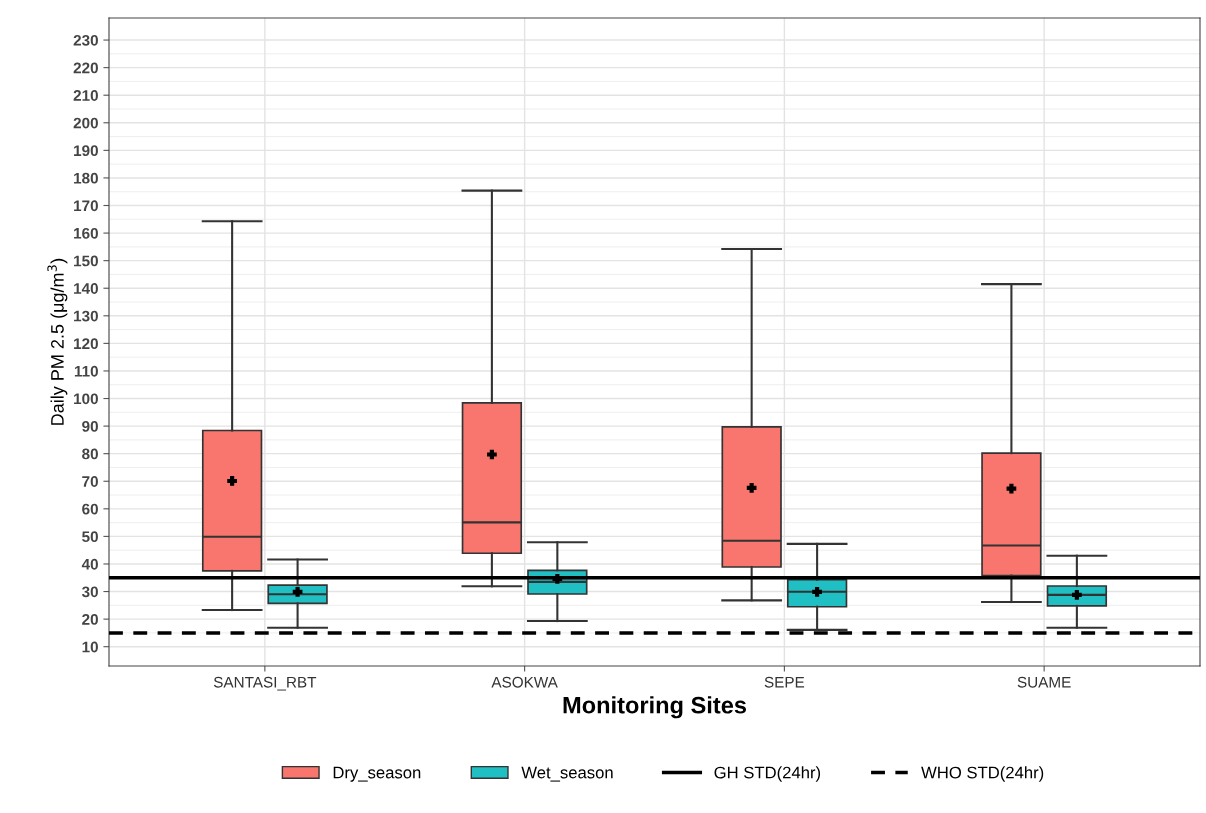 Image resolution: width=1206 pixels, height=813 pixels. Describe the element at coordinates (86, 371) in the screenshot. I see `y-tick-label: 110` at that location.